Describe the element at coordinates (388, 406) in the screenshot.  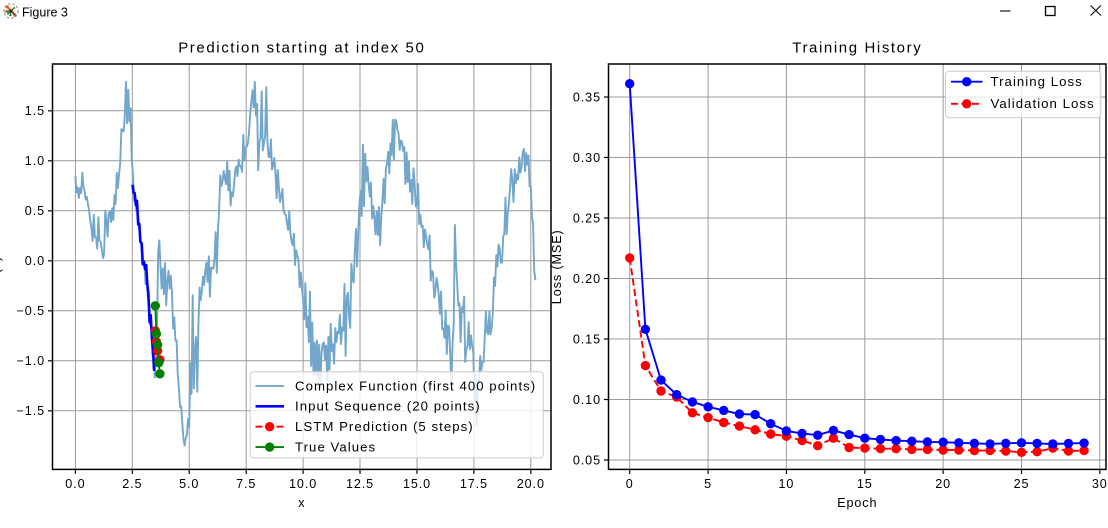
I see `svg-text: Input Sequence (20 points)` at that location.